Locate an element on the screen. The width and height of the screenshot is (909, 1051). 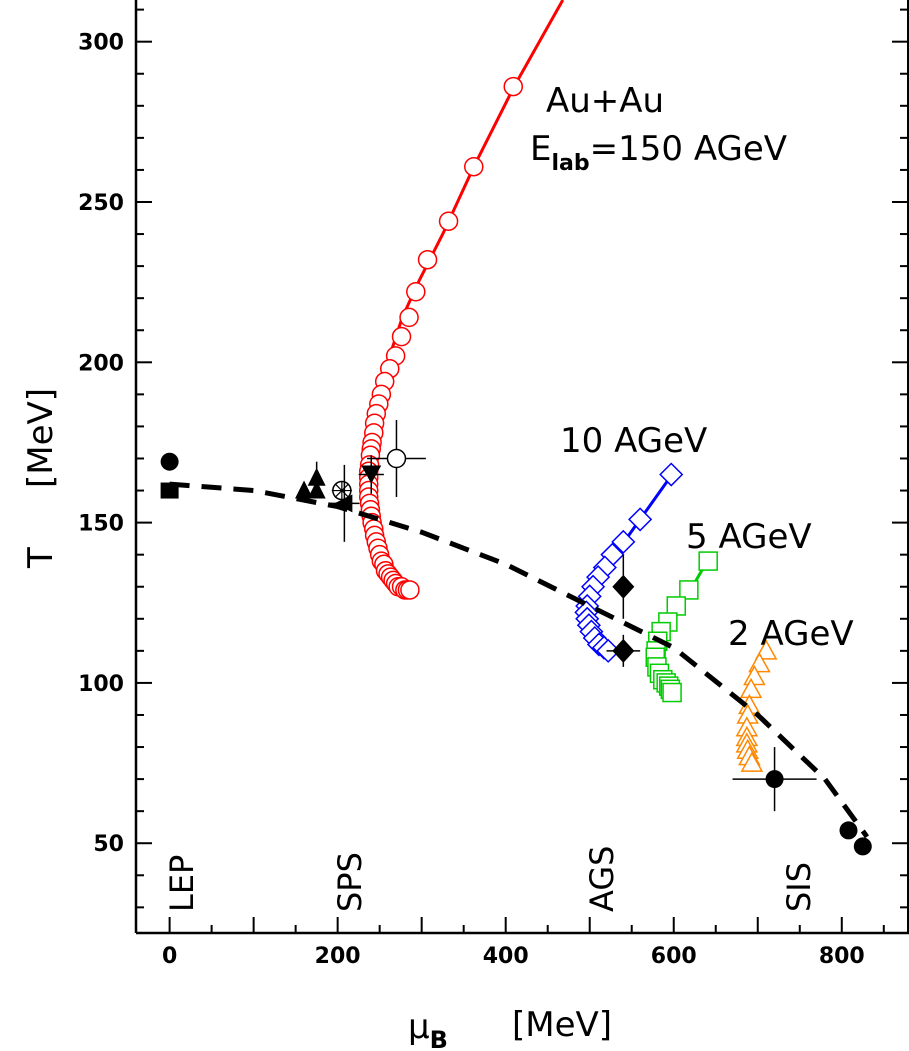
x-axis-symbol: μ is located at coordinates (419, 1027).